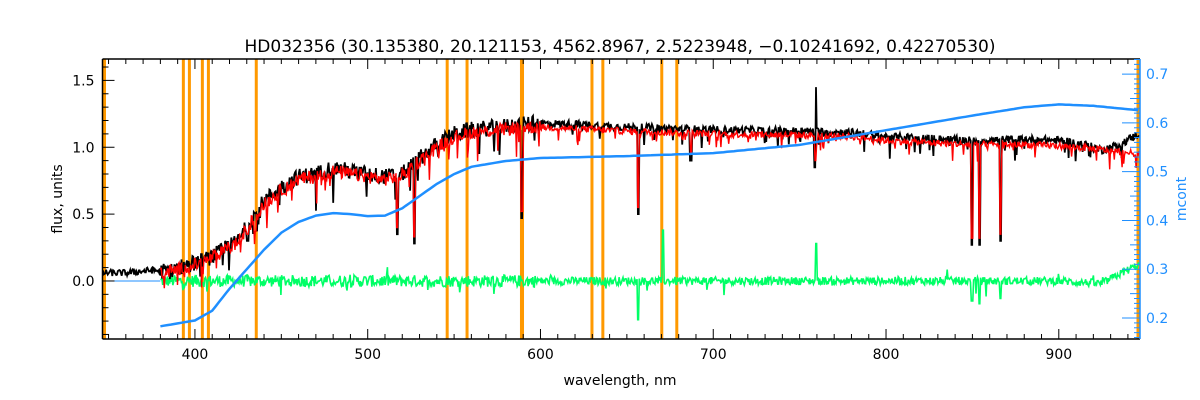  I want to click on y2-tick-label: 0.7, so click(1157, 75).